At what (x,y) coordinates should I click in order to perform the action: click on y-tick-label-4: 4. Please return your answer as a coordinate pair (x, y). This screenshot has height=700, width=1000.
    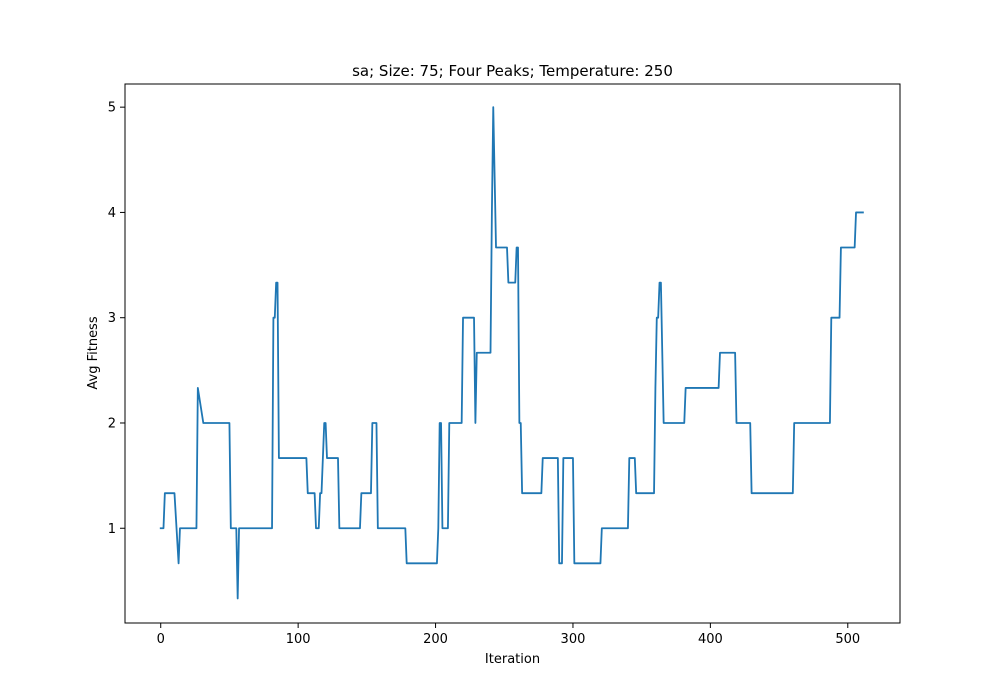
    Looking at the image, I should click on (112, 213).